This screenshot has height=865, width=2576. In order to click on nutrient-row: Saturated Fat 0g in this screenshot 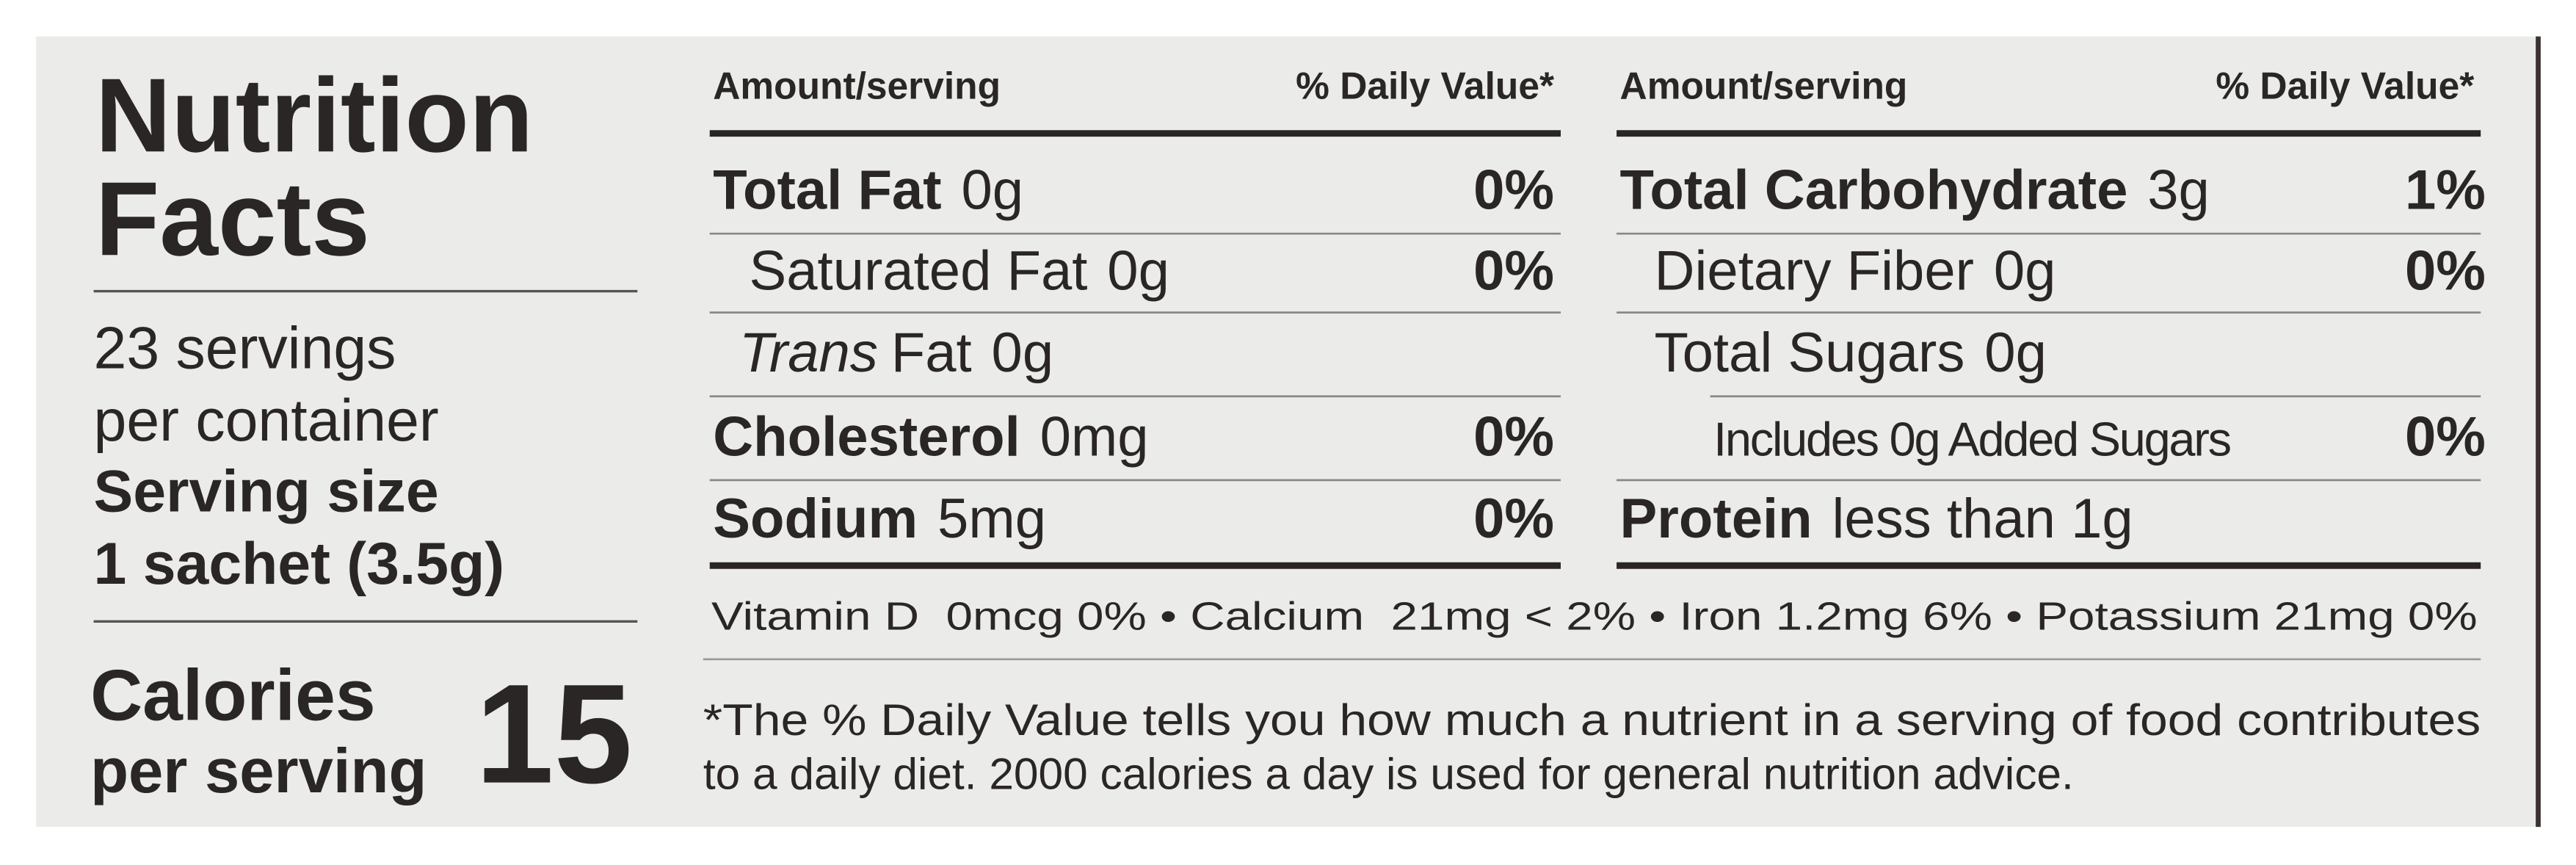, I will do `click(959, 270)`.